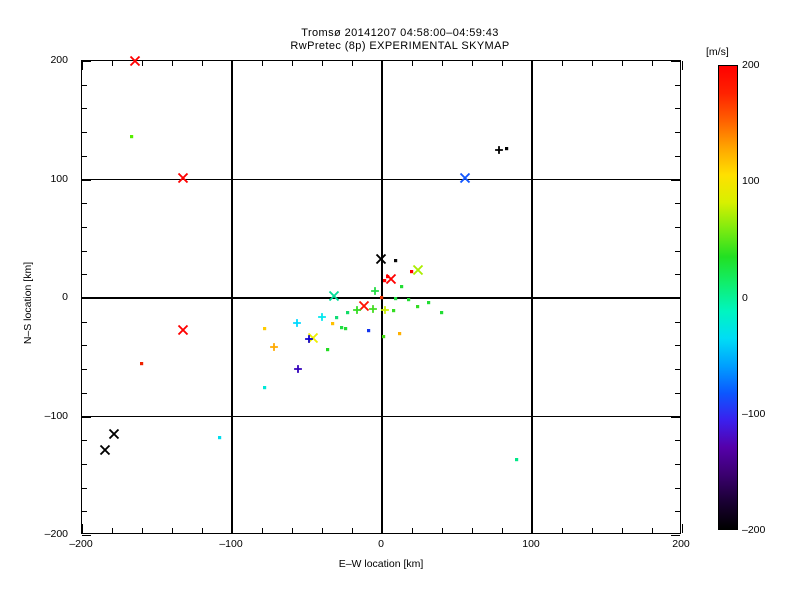  I want to click on figure-title-line2: RwPretec (8p) EXPERIMENTAL SKYMAP, so click(400, 46).